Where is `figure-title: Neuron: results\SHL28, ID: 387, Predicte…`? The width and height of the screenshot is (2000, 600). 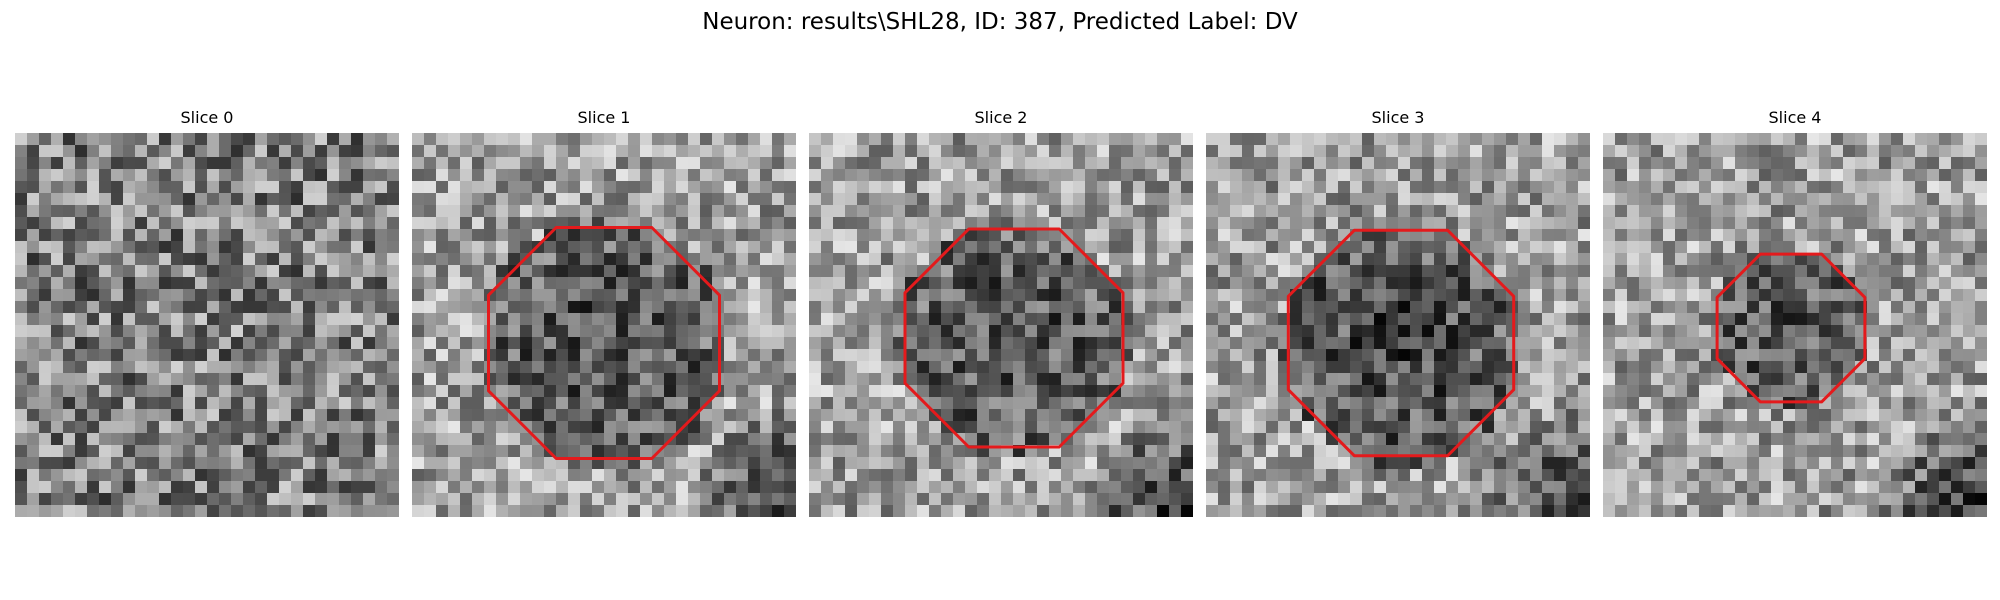
figure-title: Neuron: results\SHL28, ID: 387, Predicte… is located at coordinates (1000, 22).